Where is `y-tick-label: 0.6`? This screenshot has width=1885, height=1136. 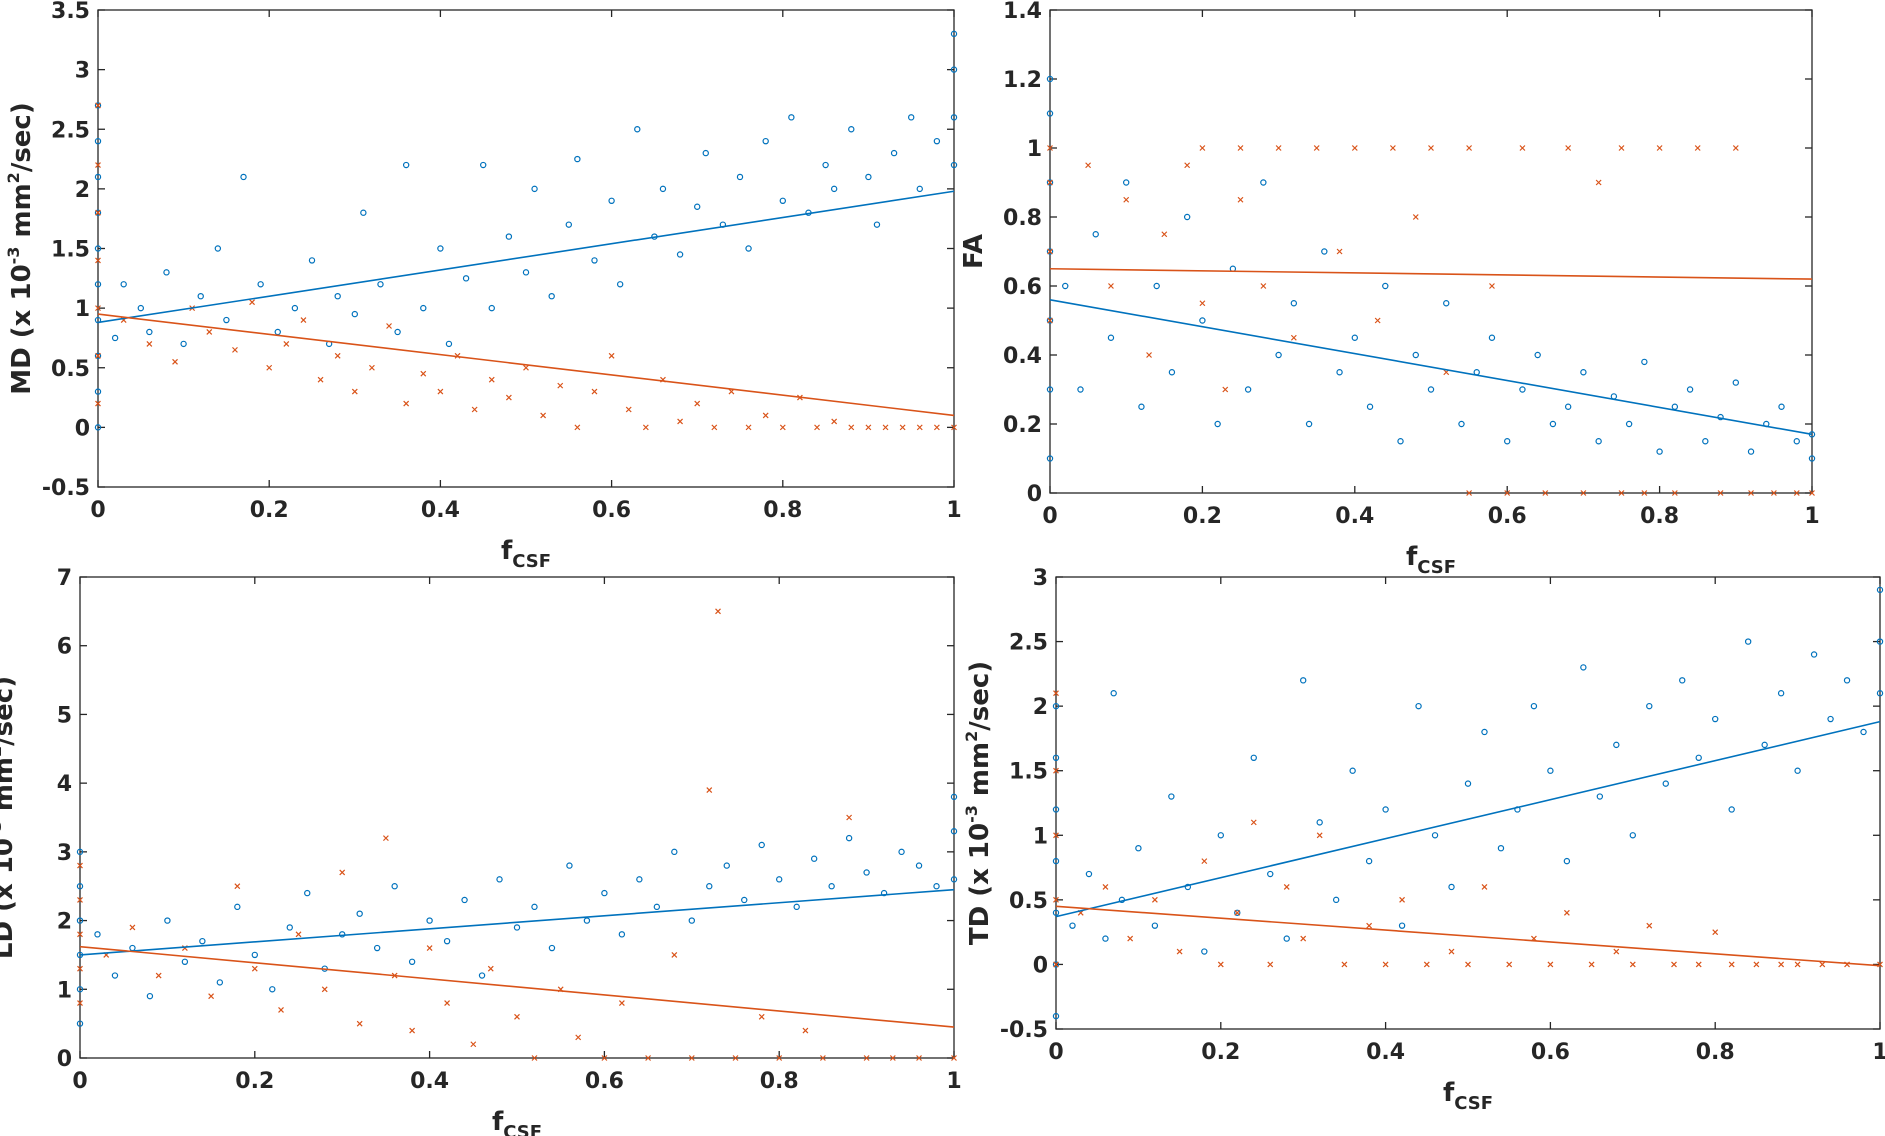
y-tick-label: 0.6 is located at coordinates (1022, 287).